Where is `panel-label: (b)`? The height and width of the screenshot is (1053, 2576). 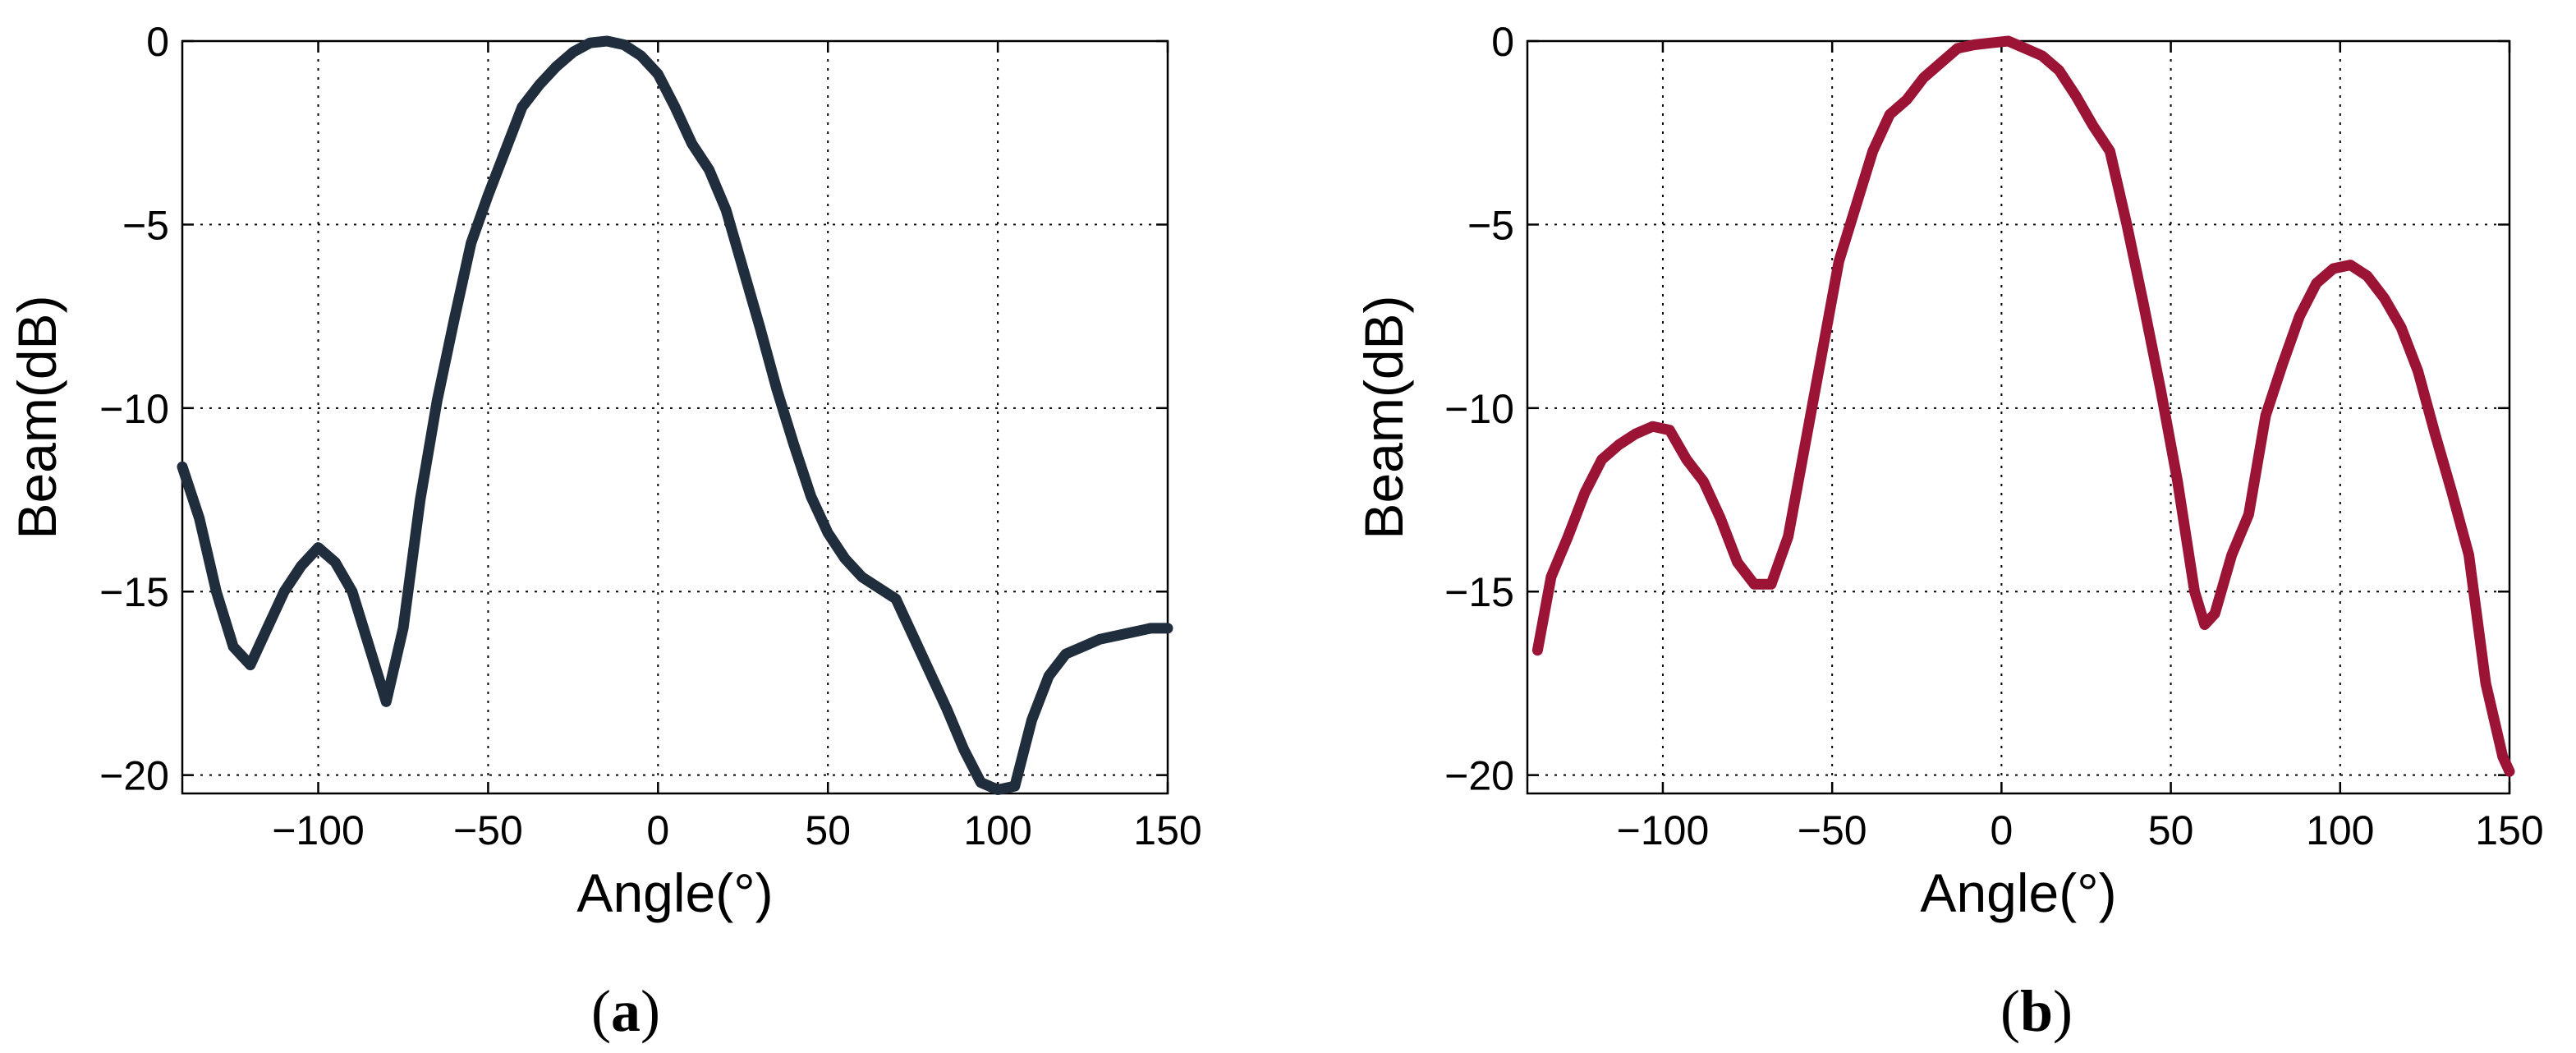 panel-label: (b) is located at coordinates (2036, 1011).